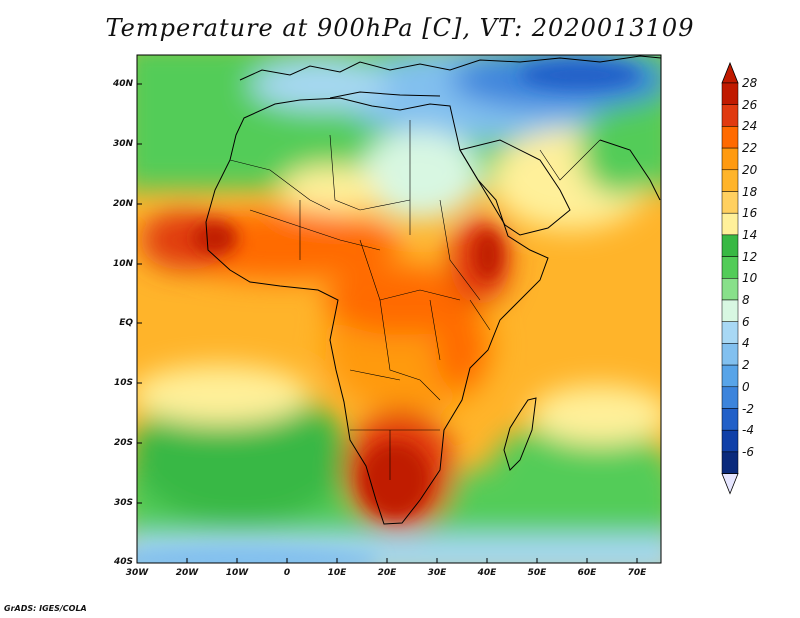 This screenshot has height=618, width=800. Describe the element at coordinates (637, 573) in the screenshot. I see `lon-label-70e: 70E` at that location.